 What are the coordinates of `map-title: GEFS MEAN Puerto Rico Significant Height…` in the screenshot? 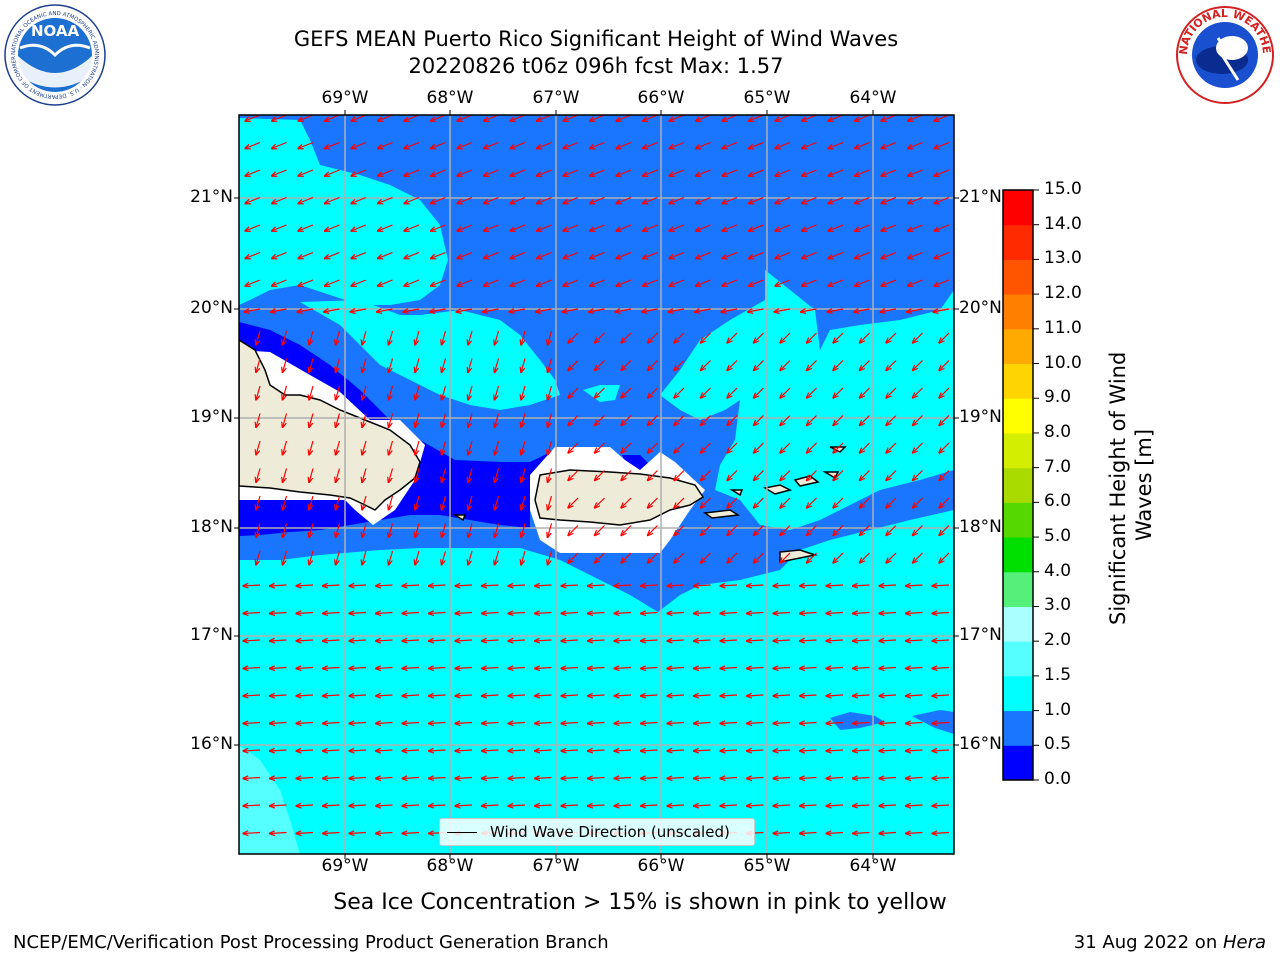 It's located at (596, 39).